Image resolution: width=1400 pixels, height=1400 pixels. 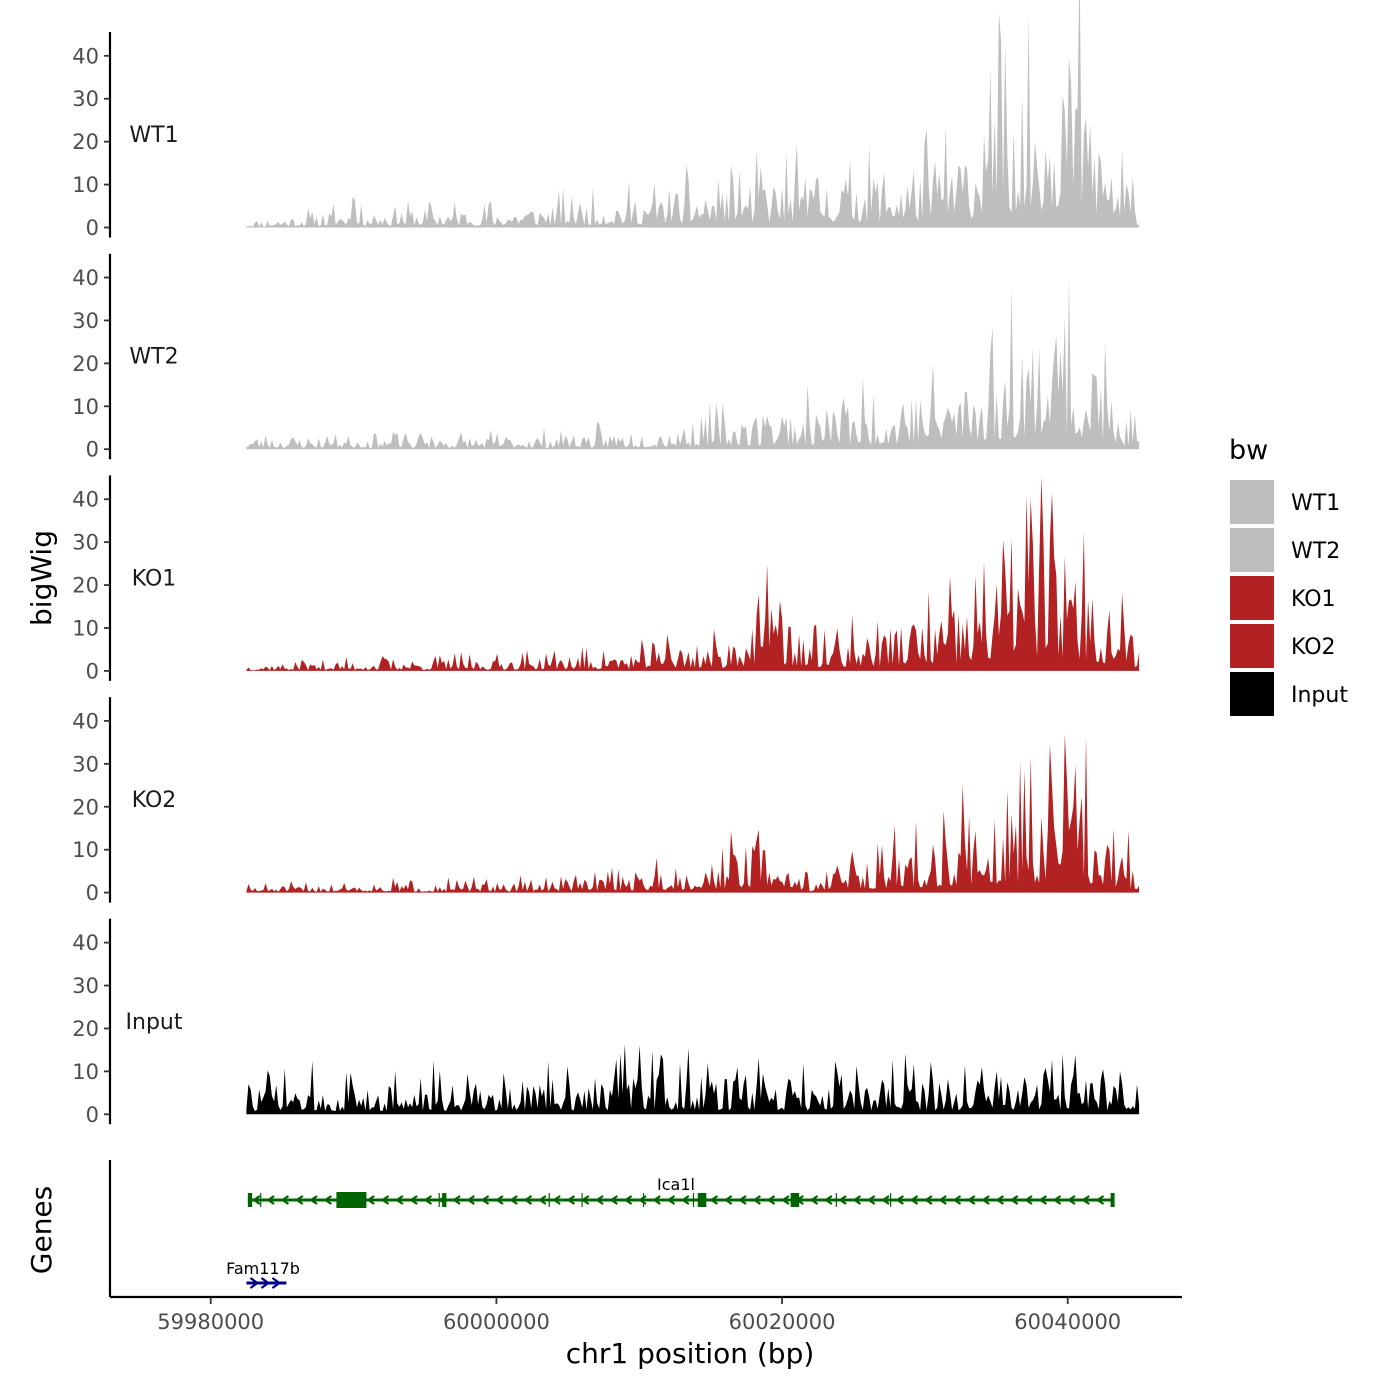 I want to click on legend-swatch-wt2, so click(x=1252, y=550).